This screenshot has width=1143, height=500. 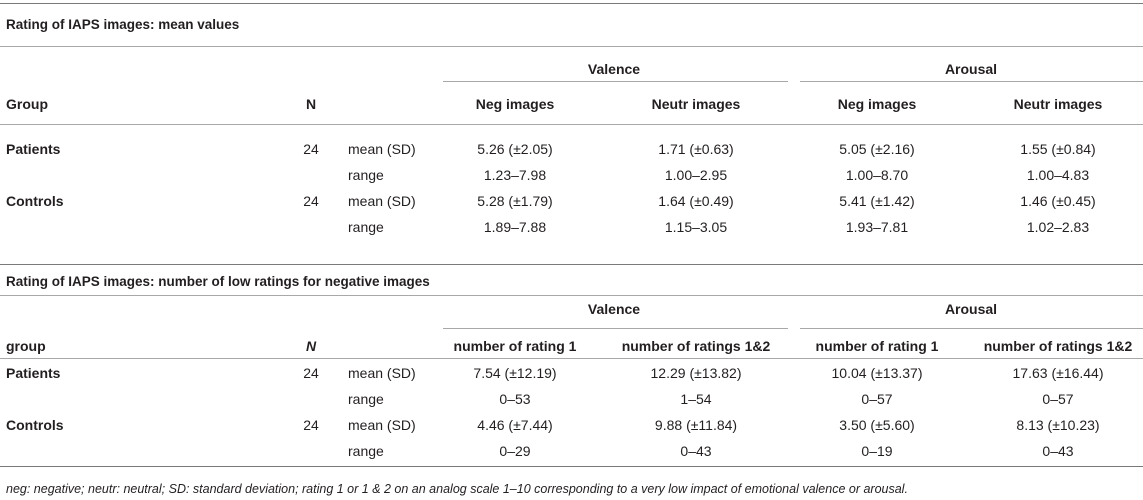 What do you see at coordinates (123, 24) in the screenshot?
I see `section1-title: Rating of IAPS images: mean values` at bounding box center [123, 24].